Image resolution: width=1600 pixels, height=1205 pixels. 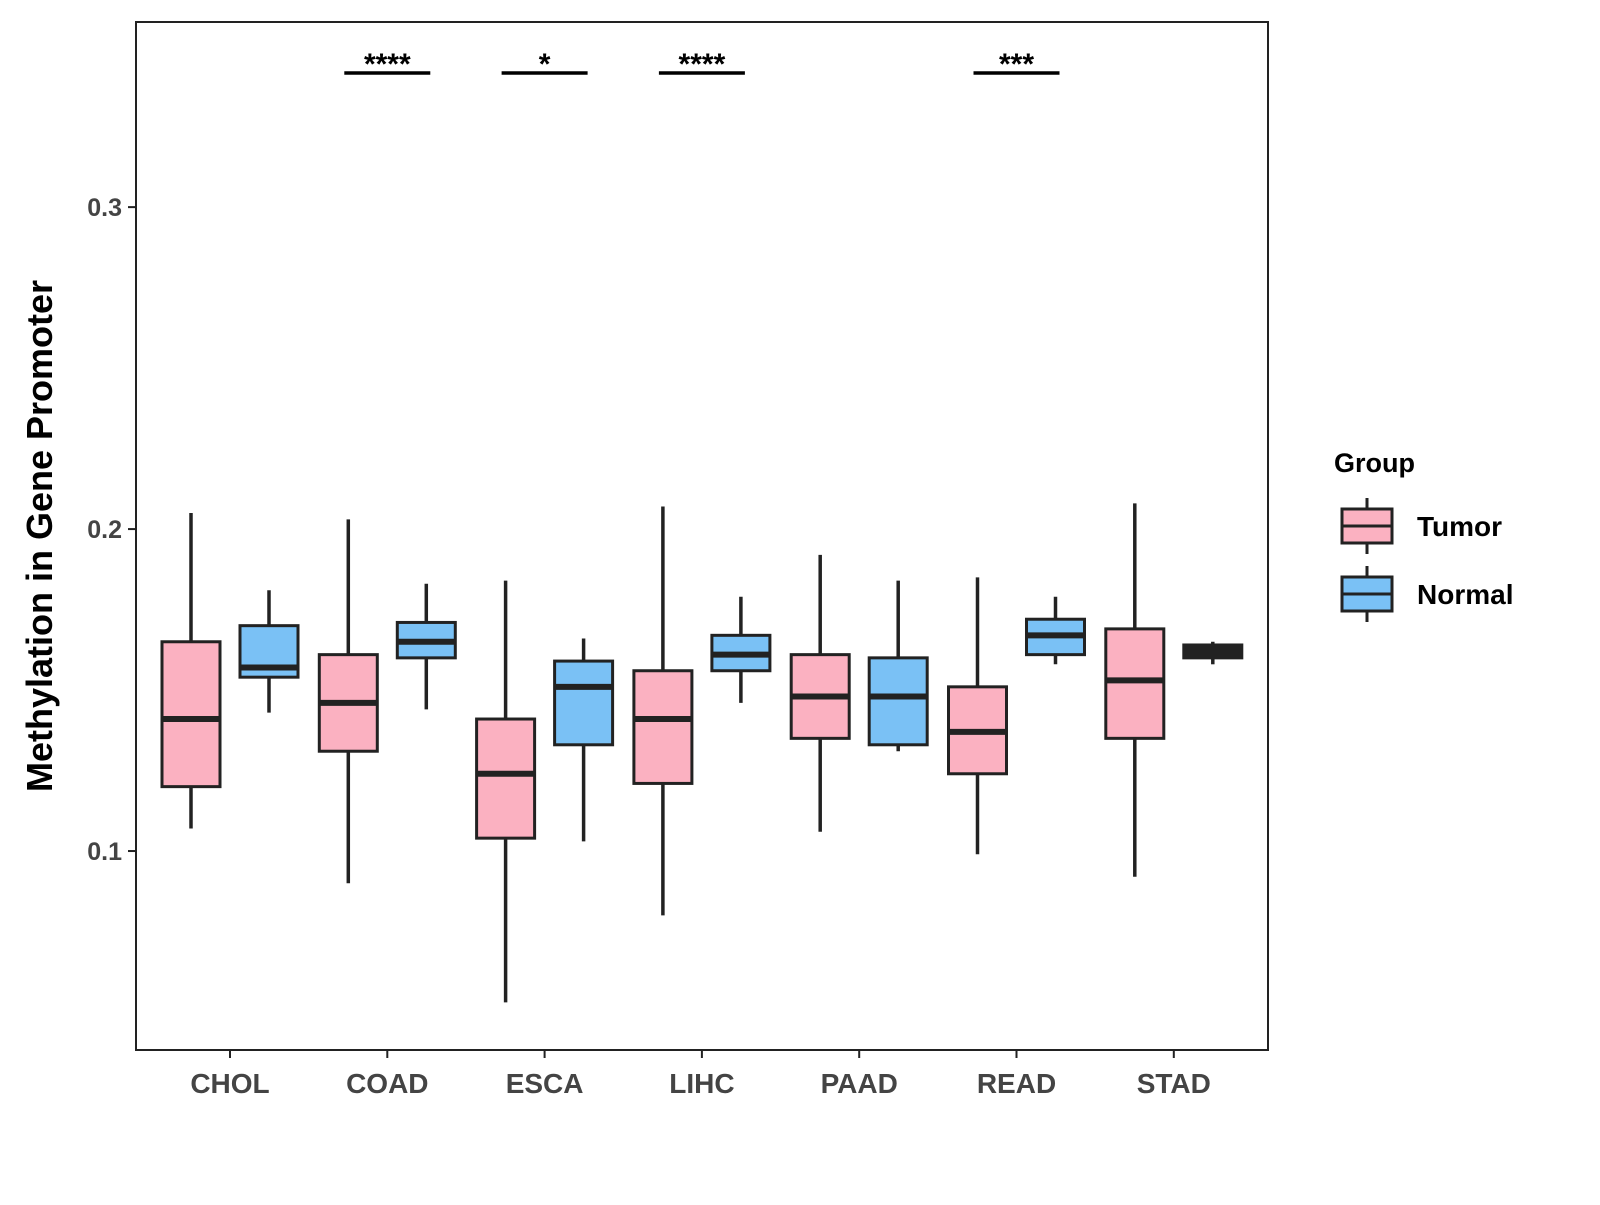 What do you see at coordinates (348, 701) in the screenshot?
I see `box-tumor-coad` at bounding box center [348, 701].